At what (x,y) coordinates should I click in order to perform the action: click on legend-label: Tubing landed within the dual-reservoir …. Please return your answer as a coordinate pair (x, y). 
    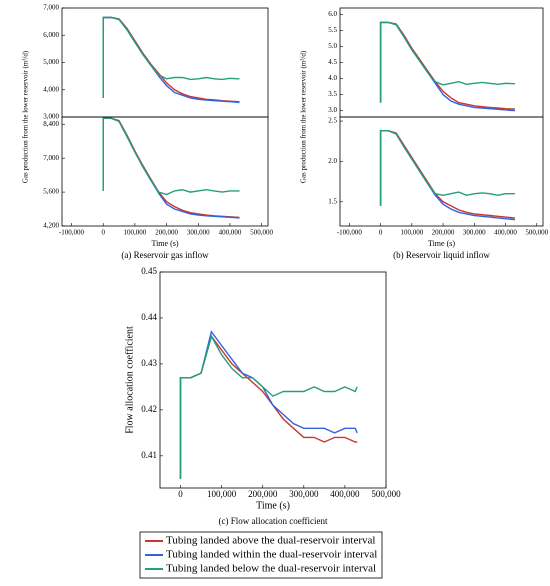
    Looking at the image, I should click on (271, 555).